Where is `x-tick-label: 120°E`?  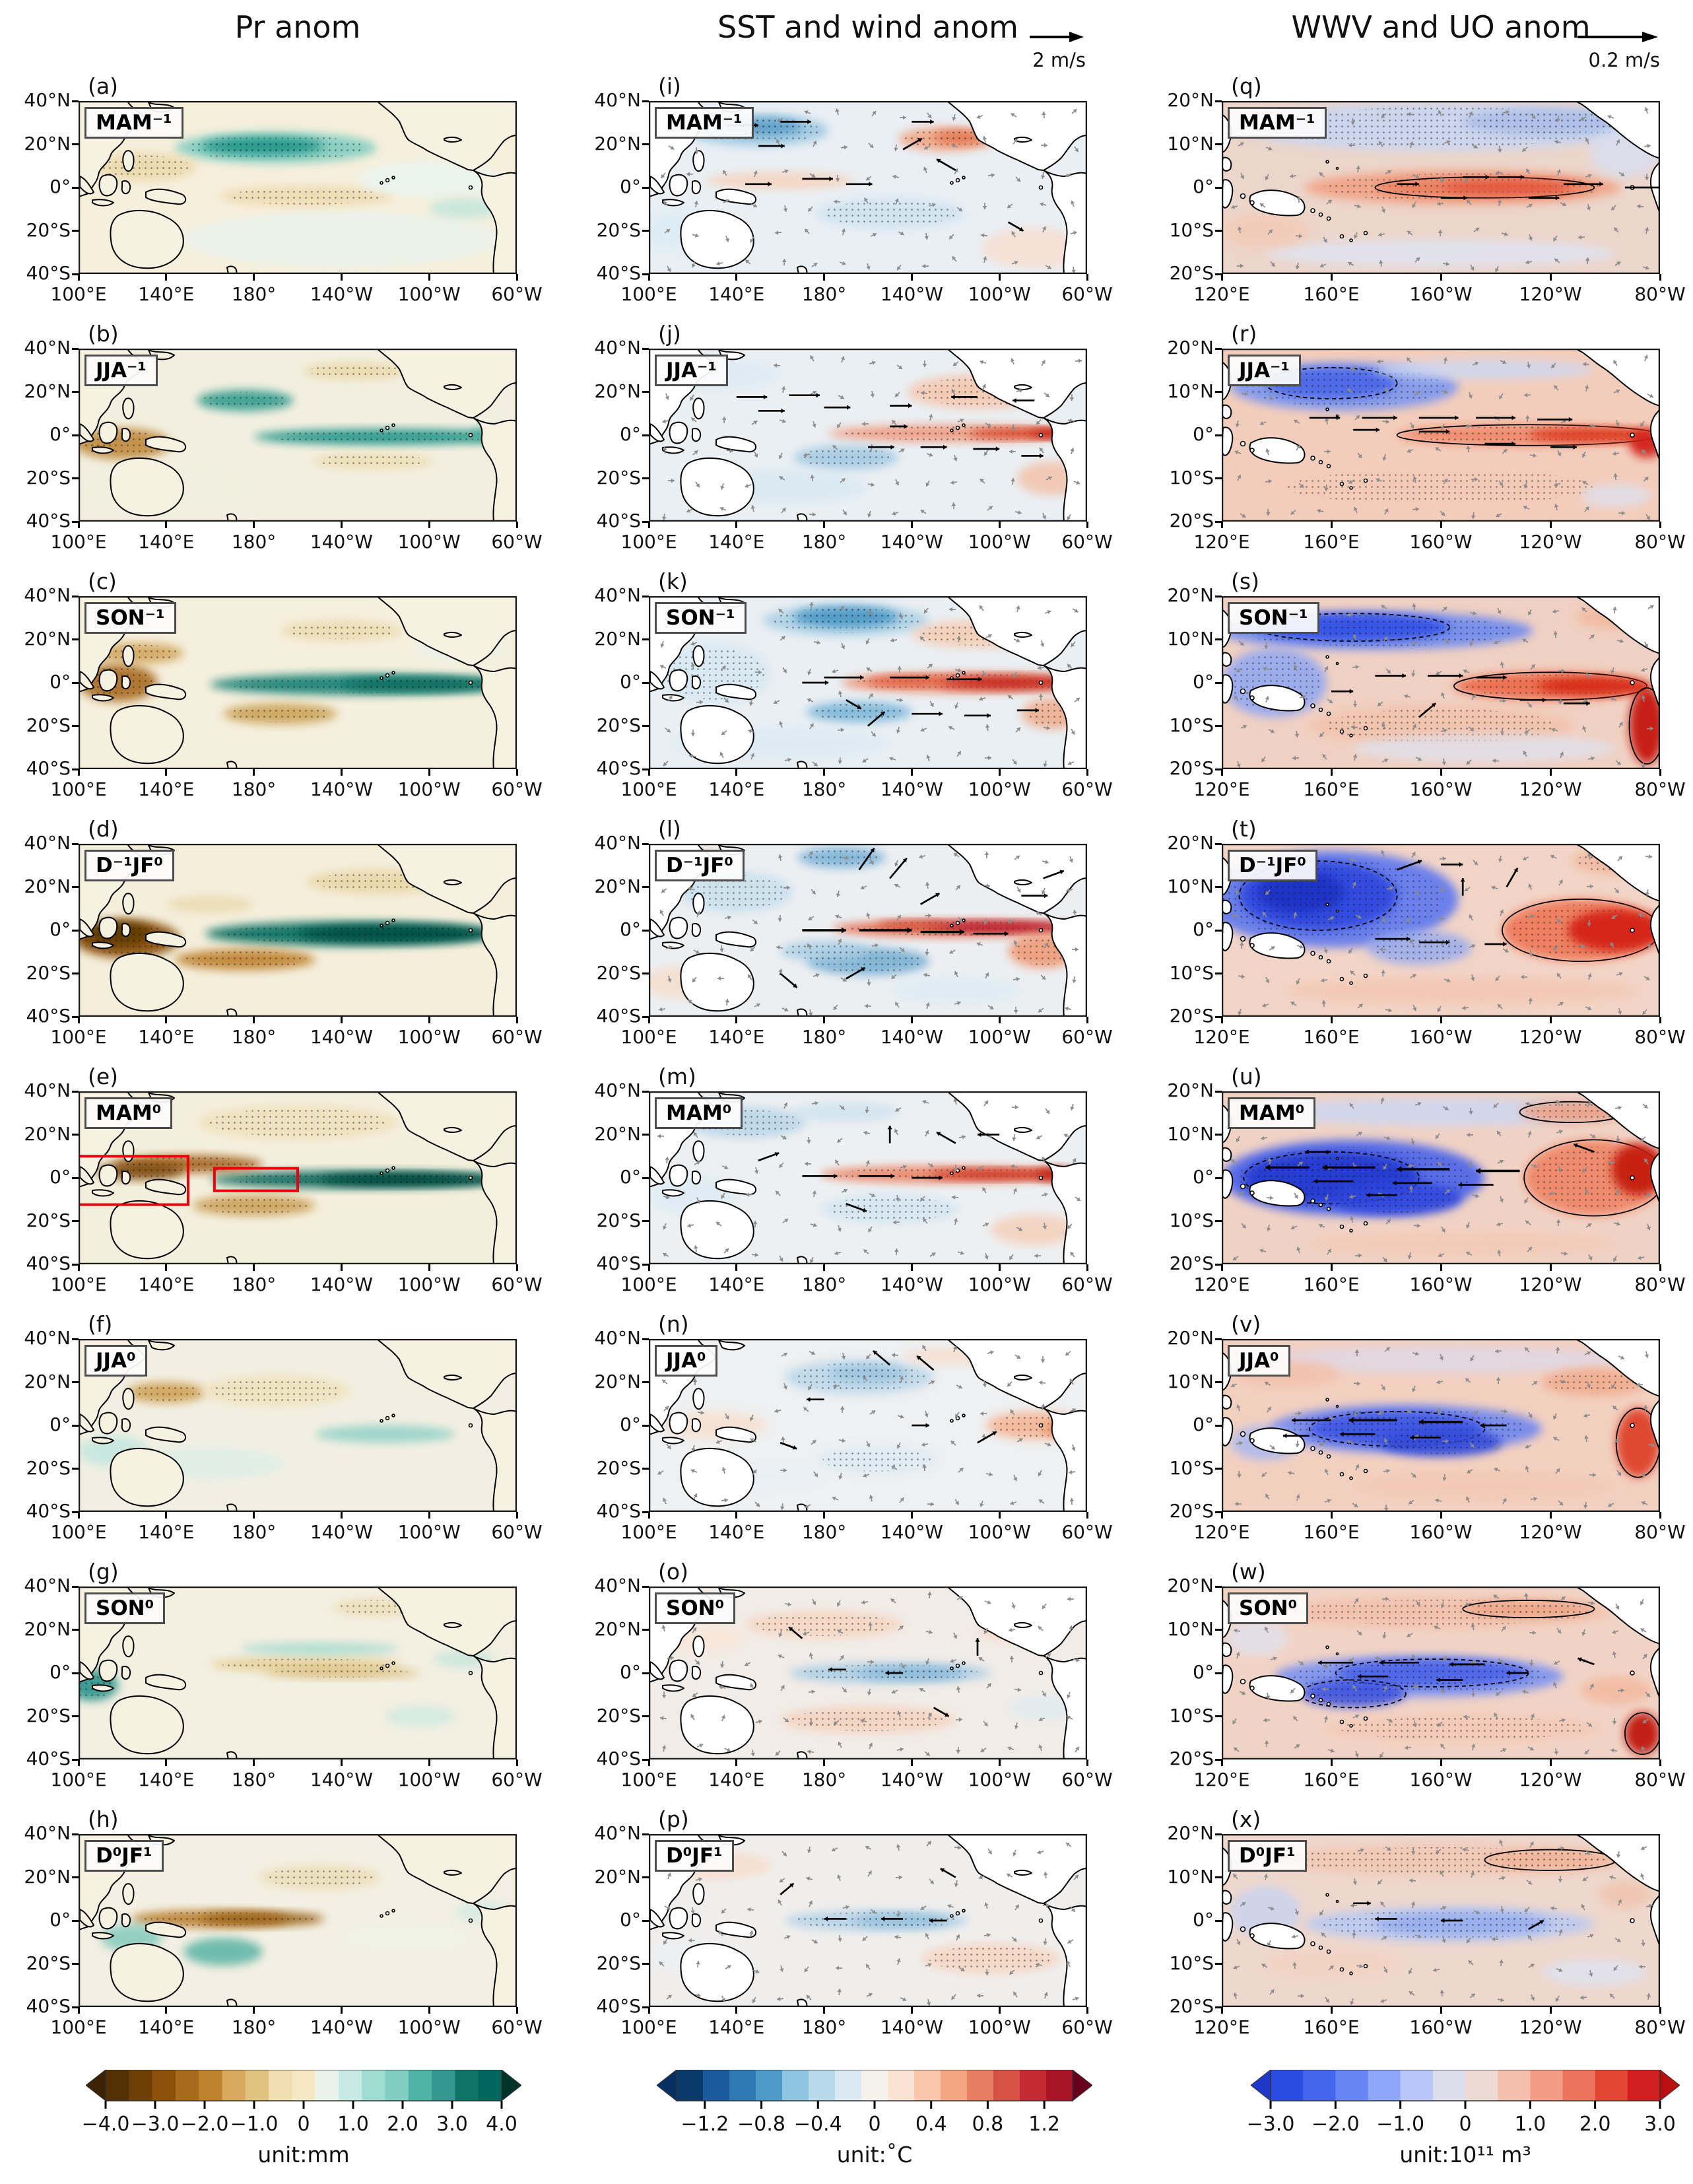
x-tick-label: 120°E is located at coordinates (1221, 789).